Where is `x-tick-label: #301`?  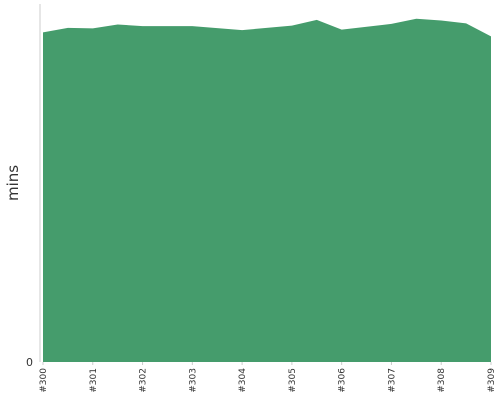
x-tick-label: #301 is located at coordinates (94, 380).